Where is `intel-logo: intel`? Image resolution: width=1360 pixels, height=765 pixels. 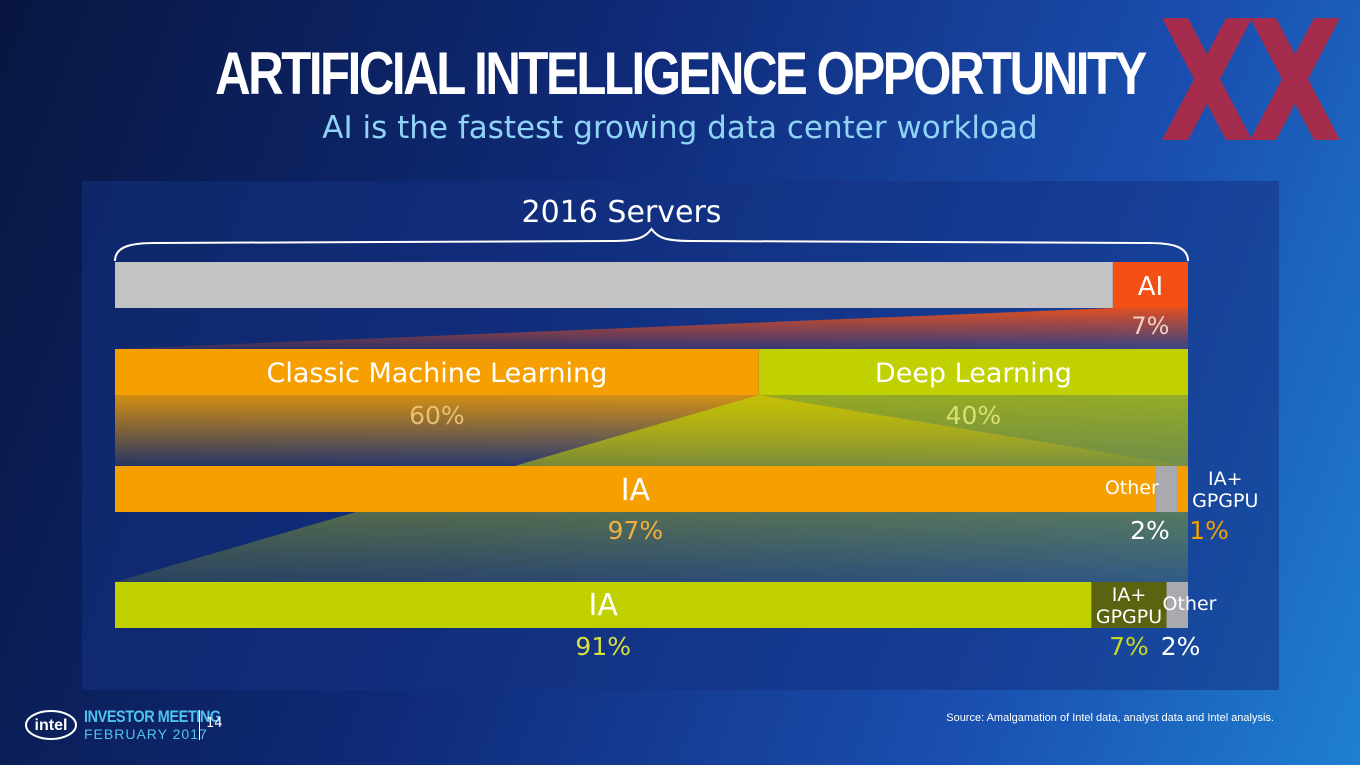 intel-logo: intel is located at coordinates (51, 725).